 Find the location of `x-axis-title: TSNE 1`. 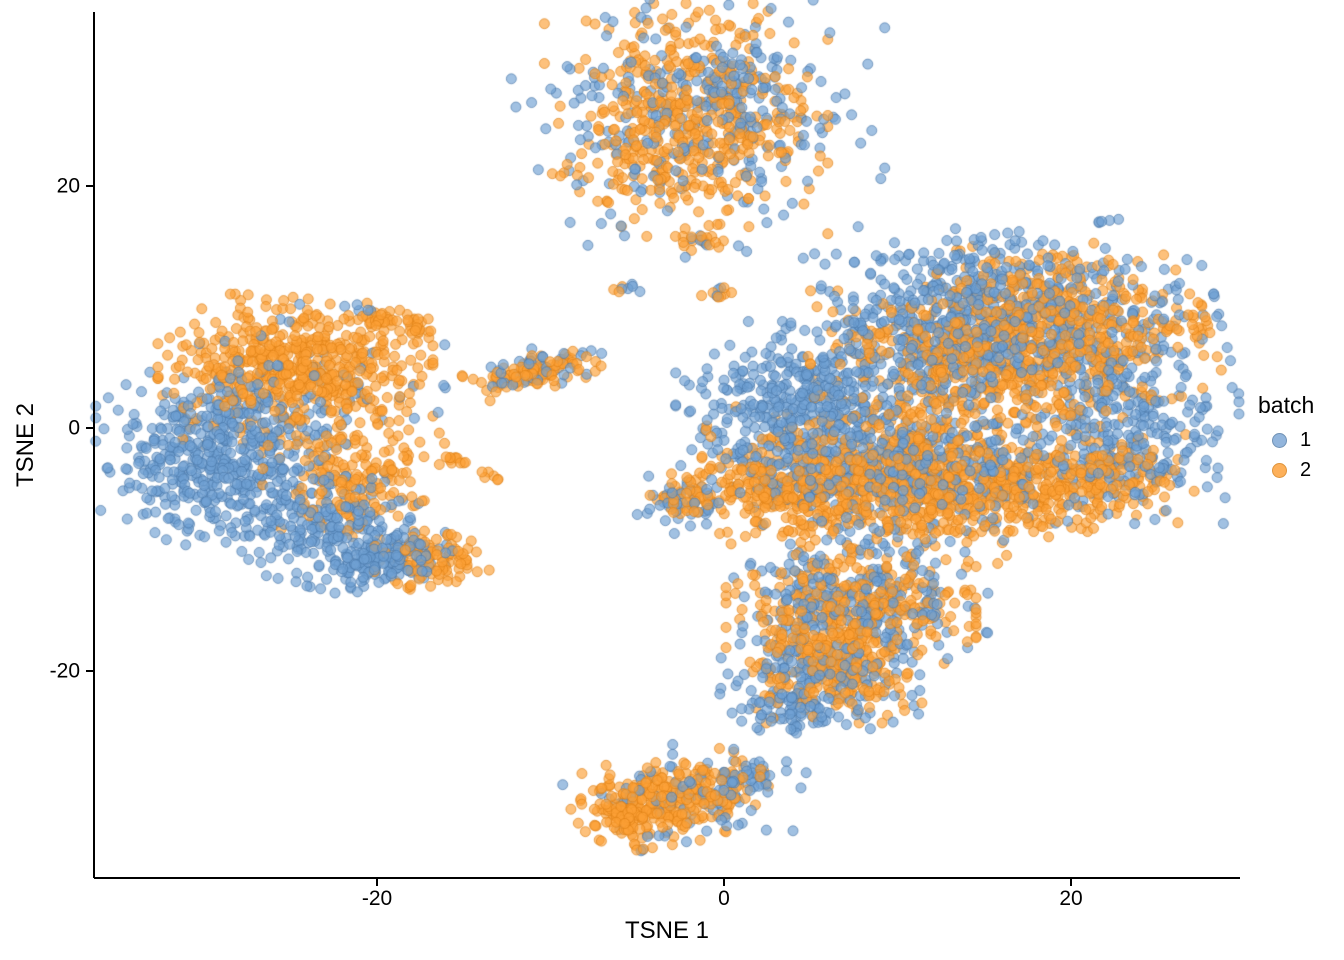

x-axis-title: TSNE 1 is located at coordinates (667, 930).